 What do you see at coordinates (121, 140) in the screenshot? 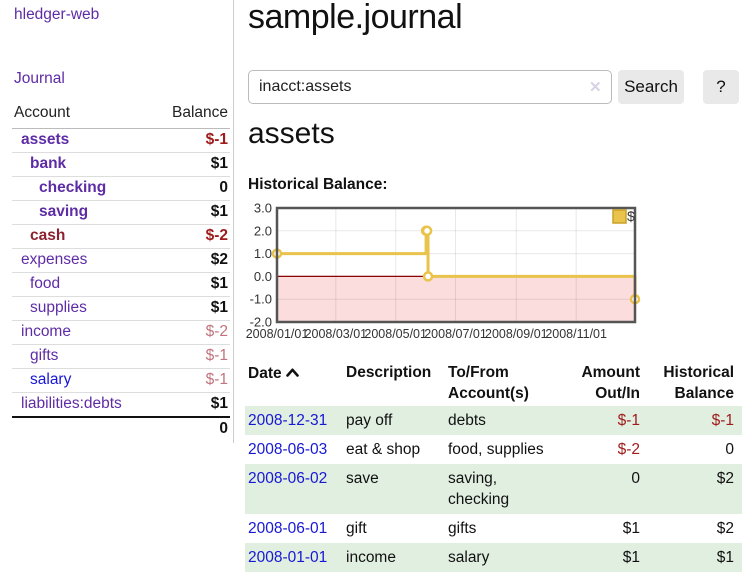
I see `account-row: assets $-1` at bounding box center [121, 140].